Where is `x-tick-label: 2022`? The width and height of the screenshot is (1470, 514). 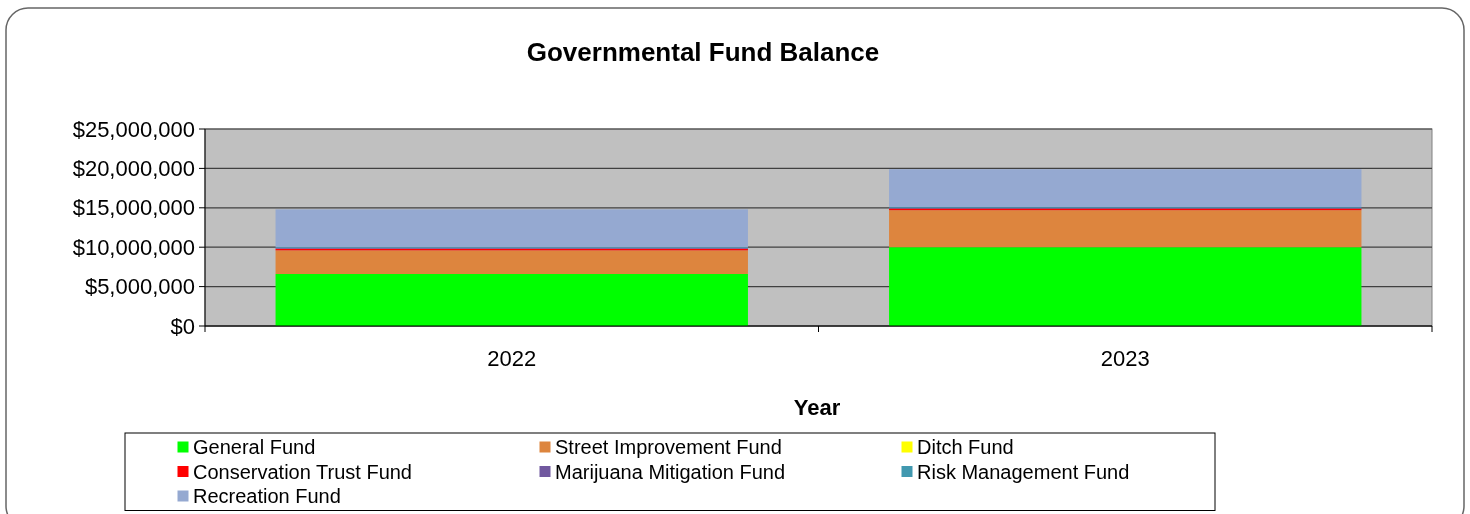 x-tick-label: 2022 is located at coordinates (512, 358).